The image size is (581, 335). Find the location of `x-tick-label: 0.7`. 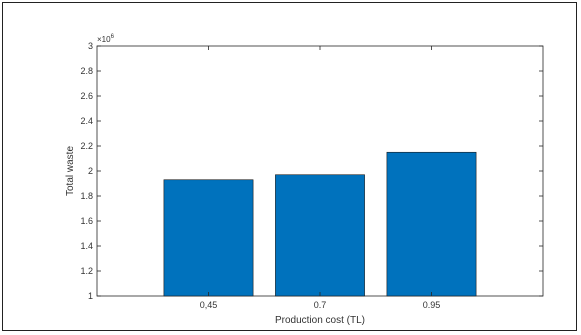

x-tick-label: 0.7 is located at coordinates (320, 305).